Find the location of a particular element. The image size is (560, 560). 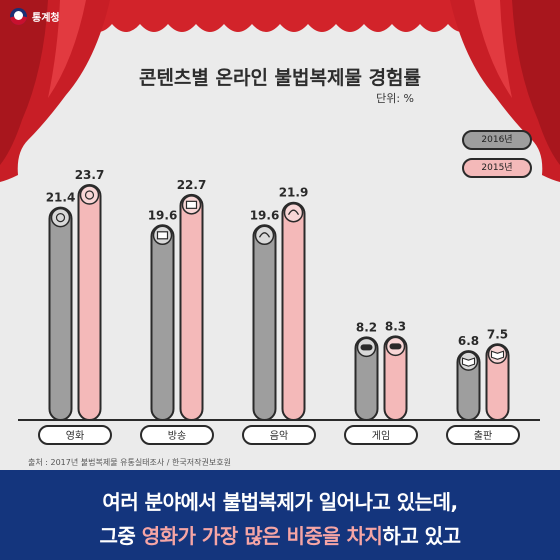

value-label-movie-2015: 23.7 is located at coordinates (90, 175).